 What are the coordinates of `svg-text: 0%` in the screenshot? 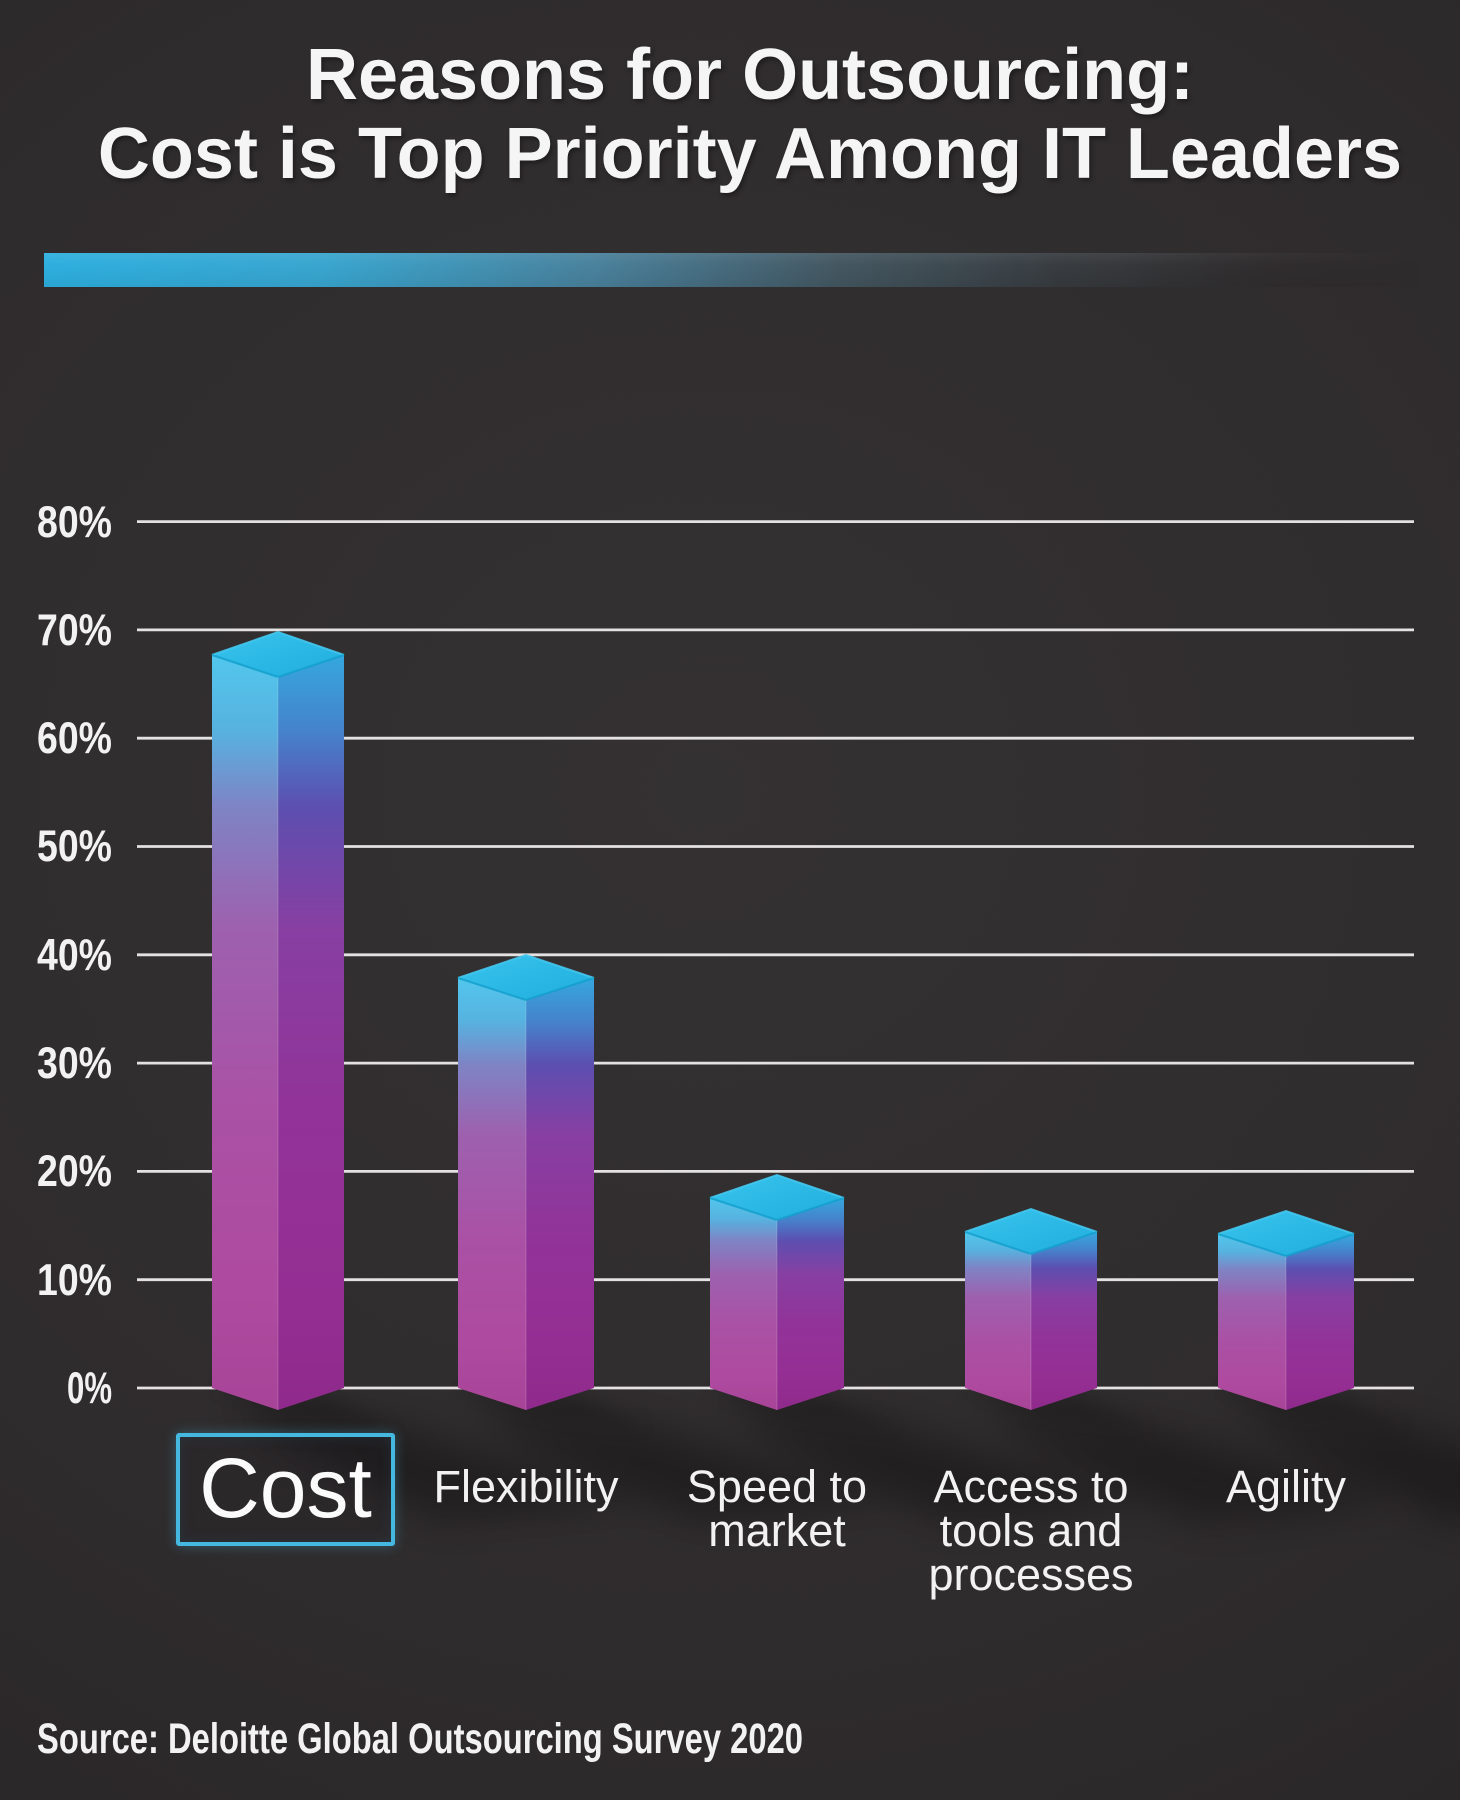 It's located at (89, 1388).